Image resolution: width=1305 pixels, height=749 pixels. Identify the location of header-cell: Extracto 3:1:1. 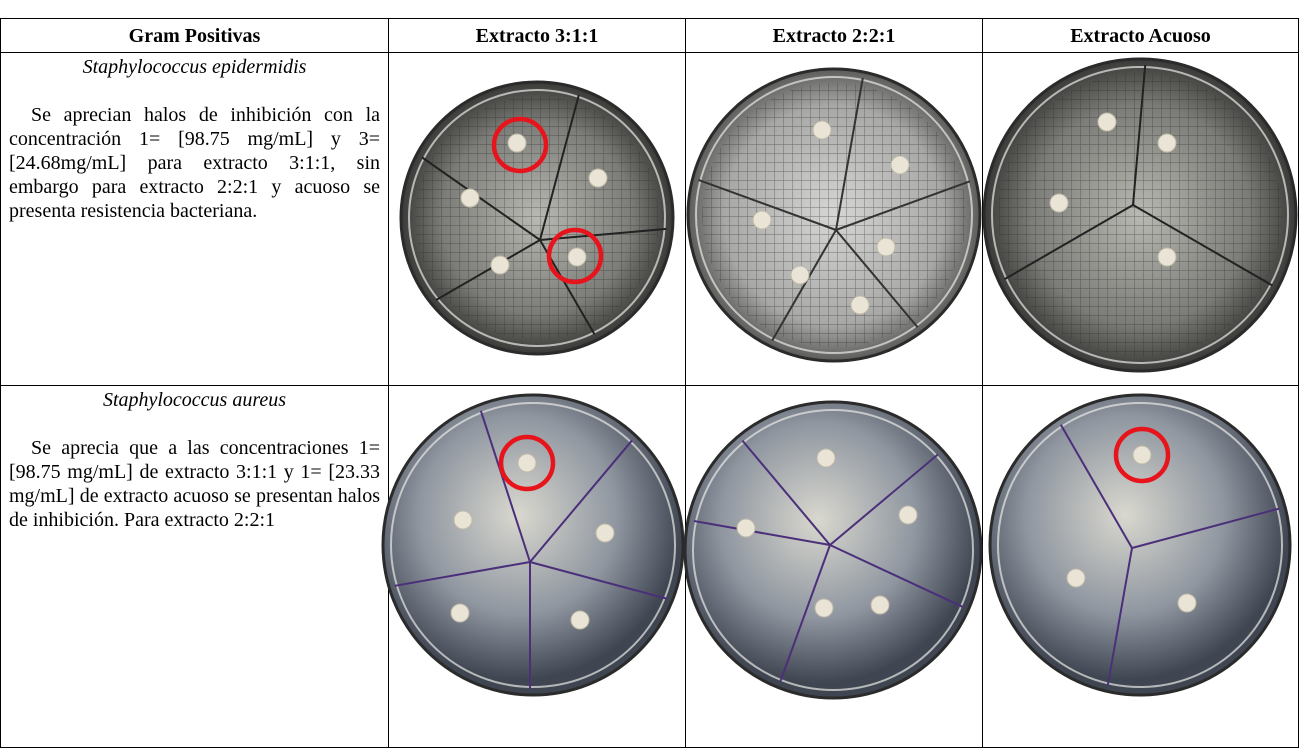
(537, 35).